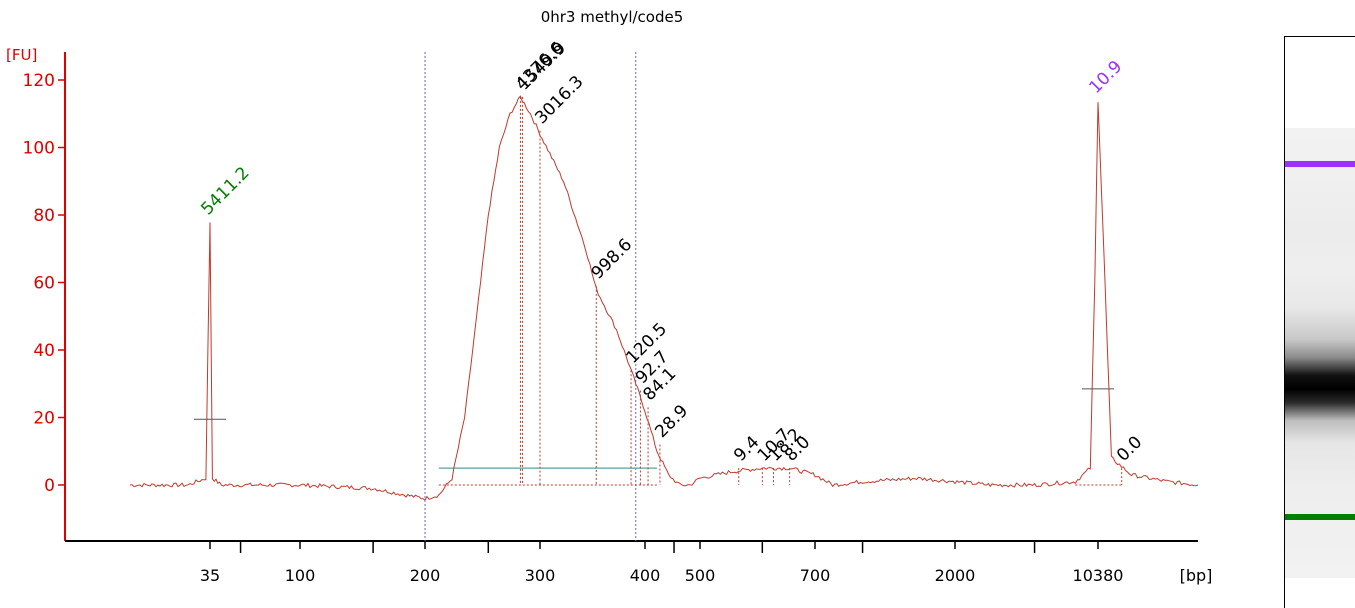  Describe the element at coordinates (49, 486) in the screenshot. I see `y-tick-label: 0` at that location.